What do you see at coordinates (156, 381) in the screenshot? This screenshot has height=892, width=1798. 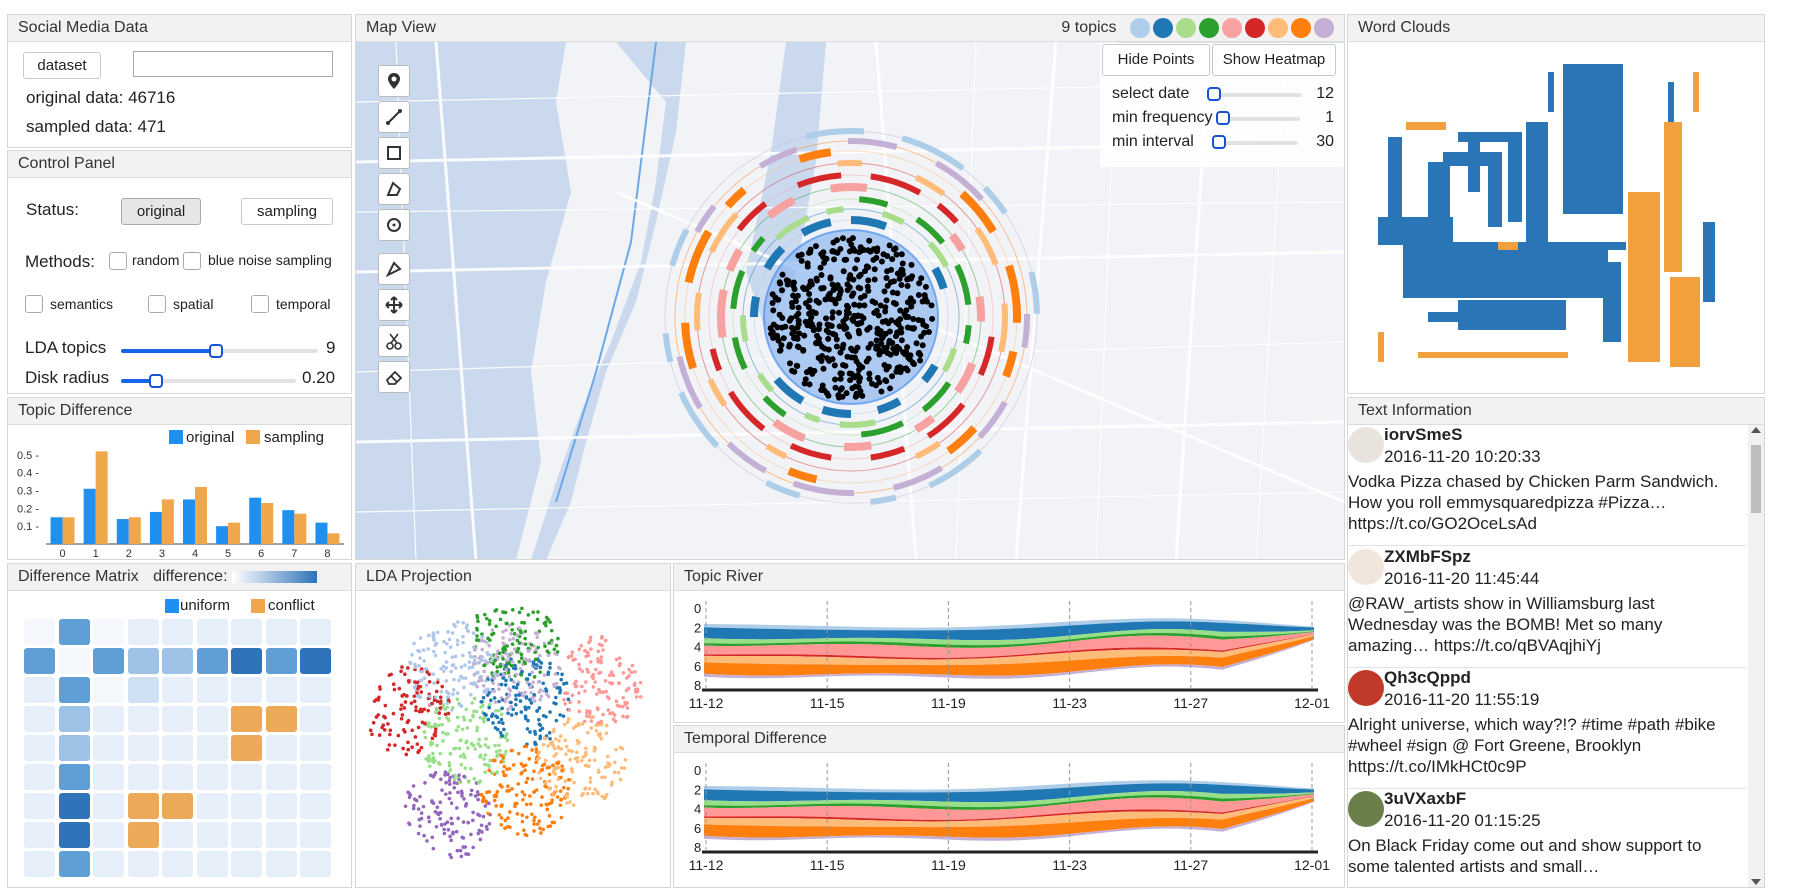 I see `disk-radius-slider-handle` at bounding box center [156, 381].